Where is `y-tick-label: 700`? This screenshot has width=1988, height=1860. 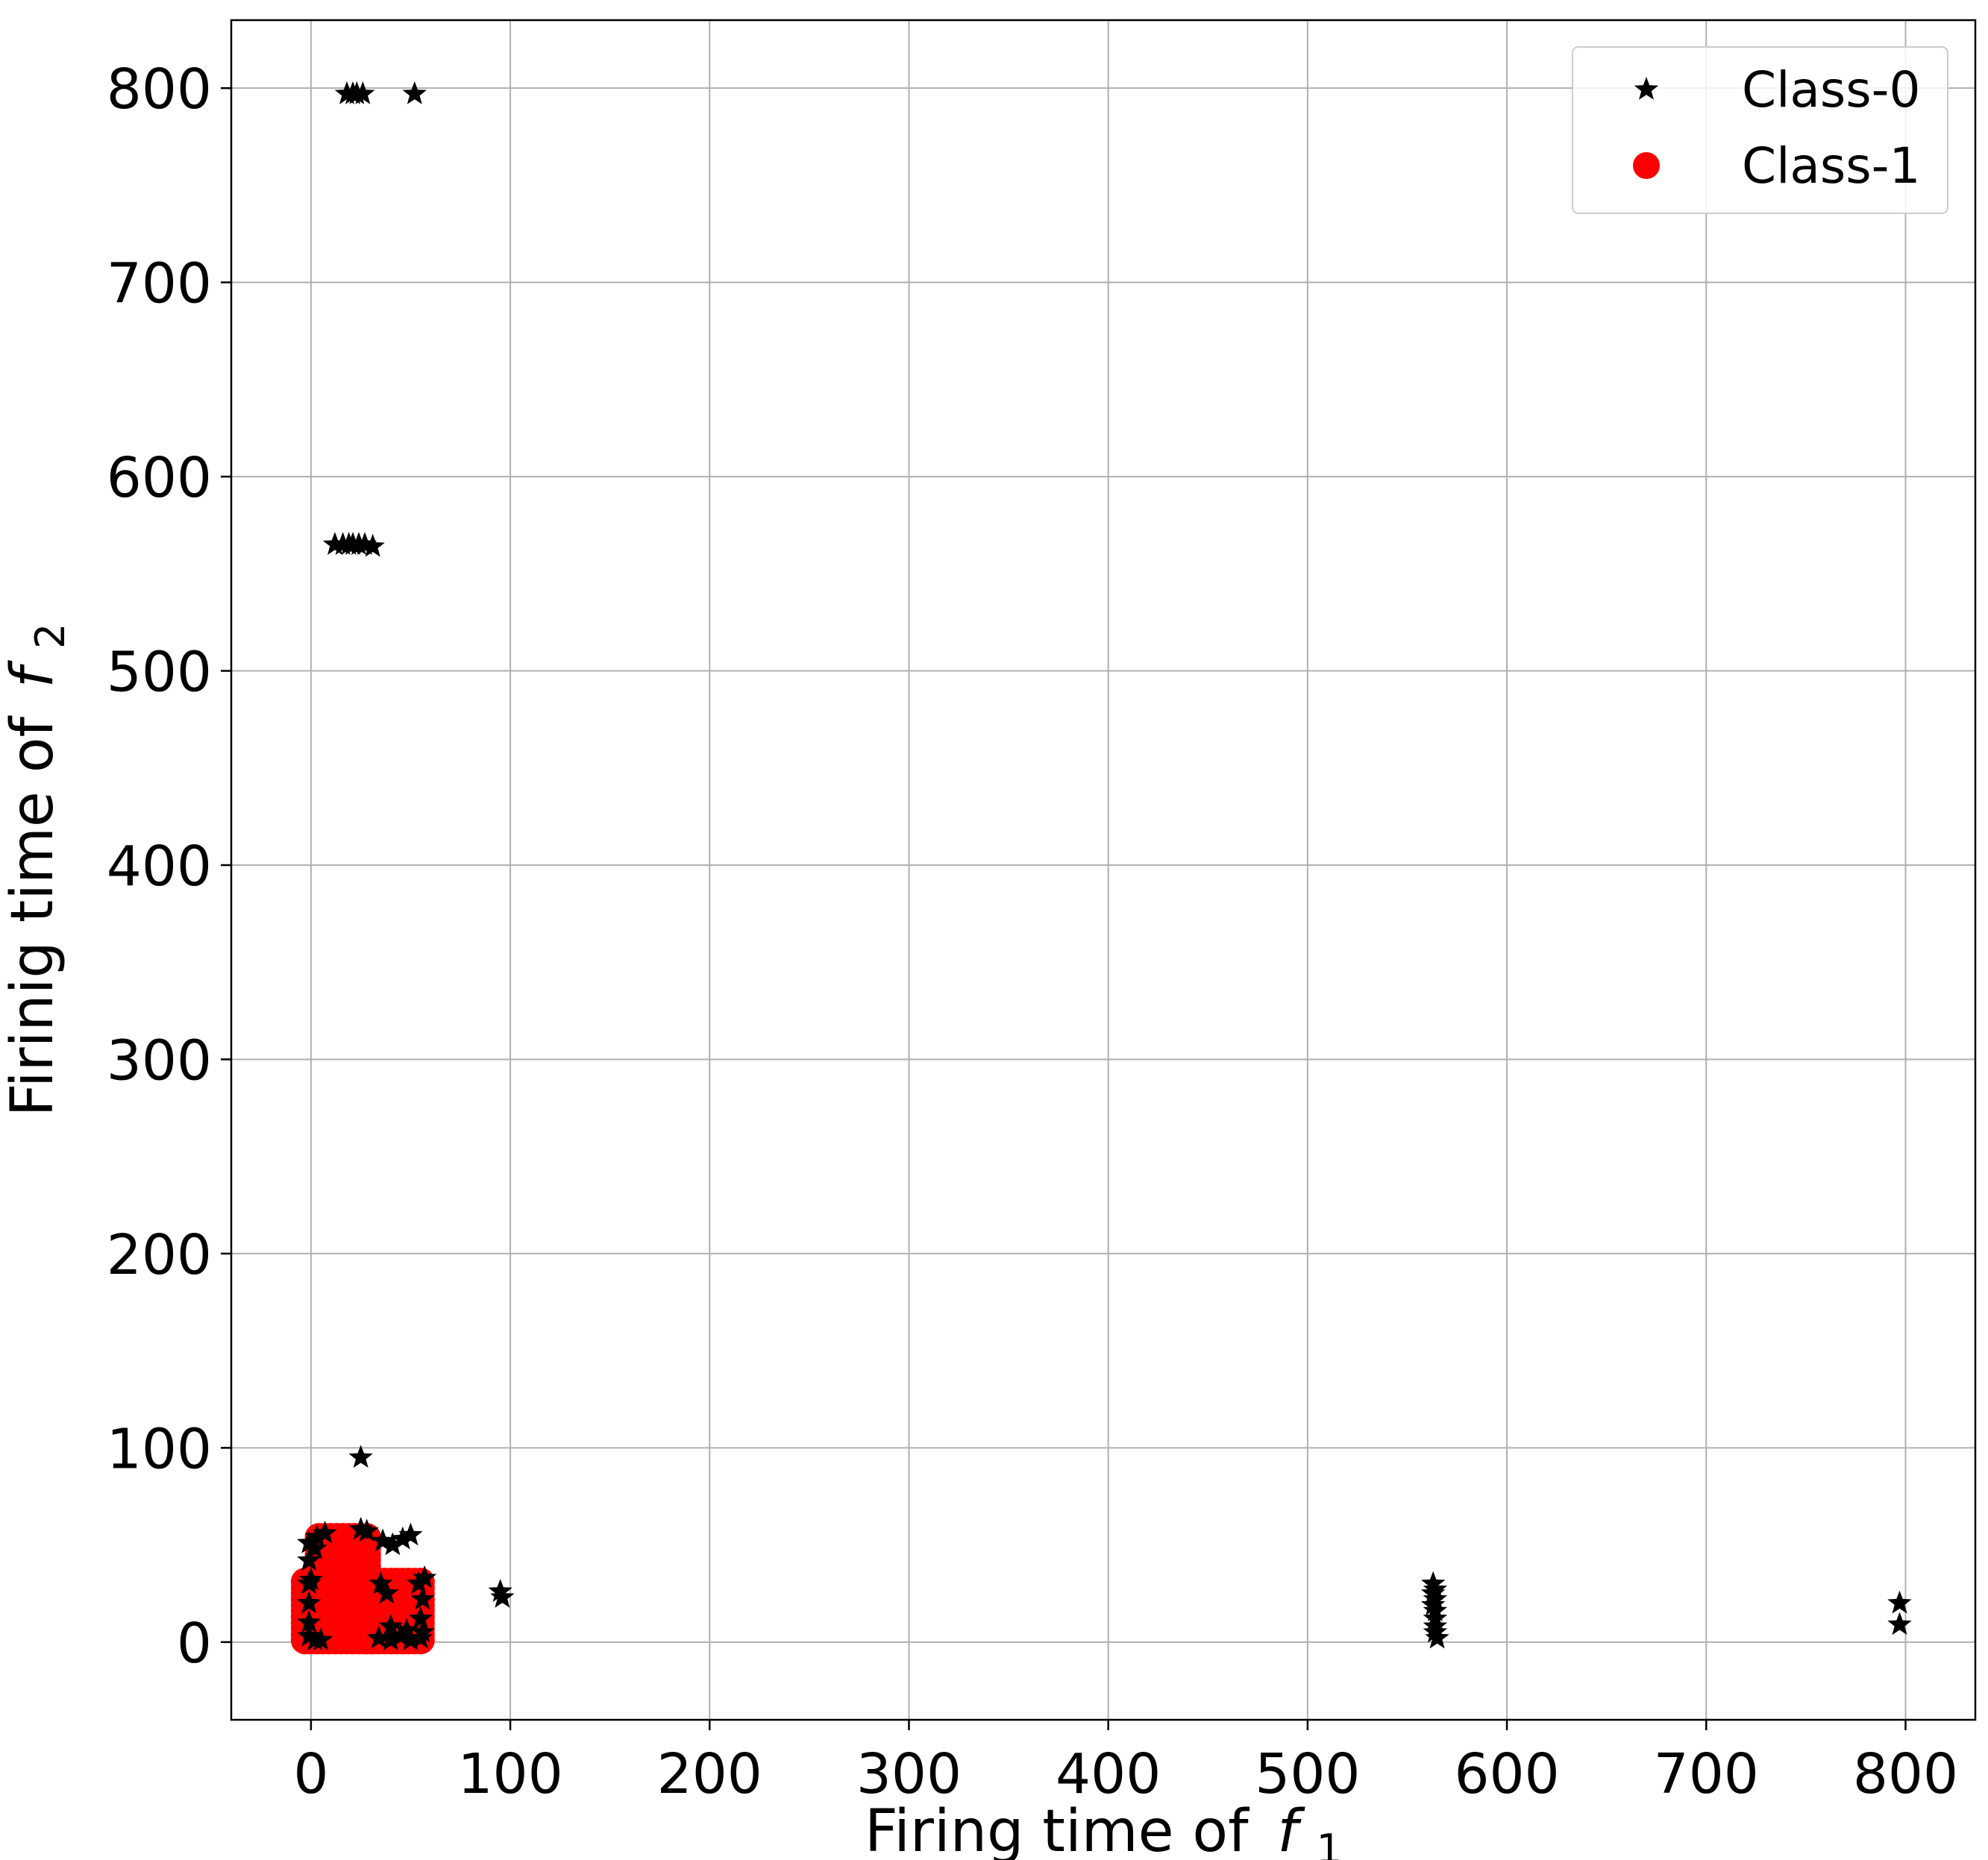
y-tick-label: 700 is located at coordinates (160, 284).